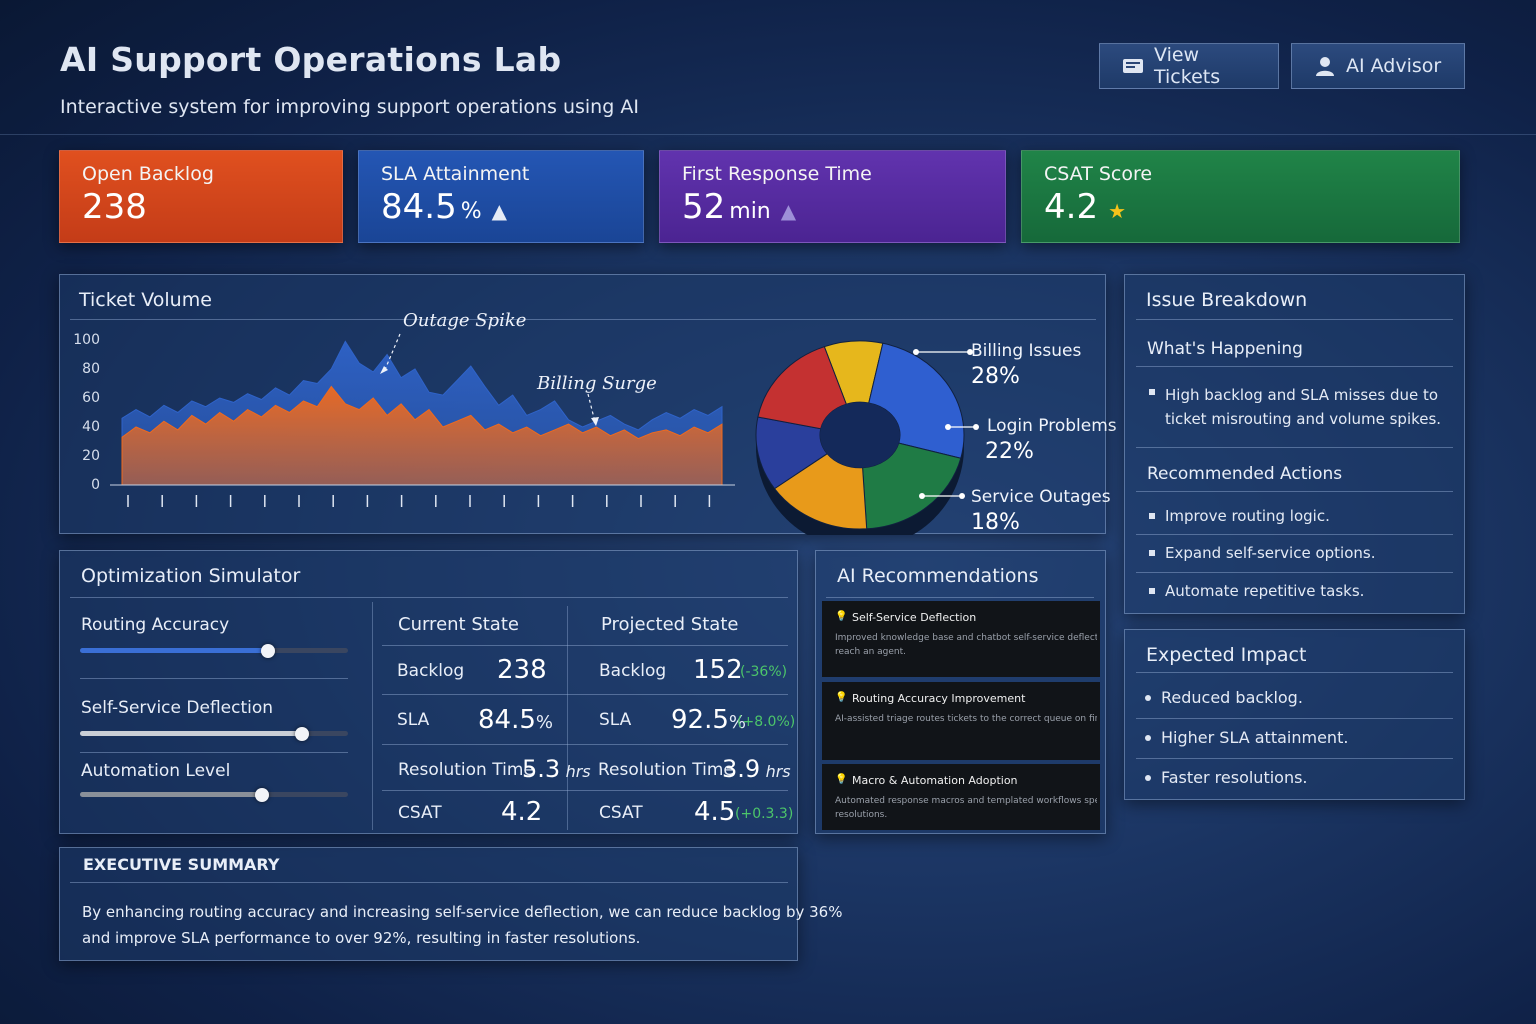 This screenshot has height=1024, width=1536. I want to click on delta-value: (-36%), so click(764, 672).